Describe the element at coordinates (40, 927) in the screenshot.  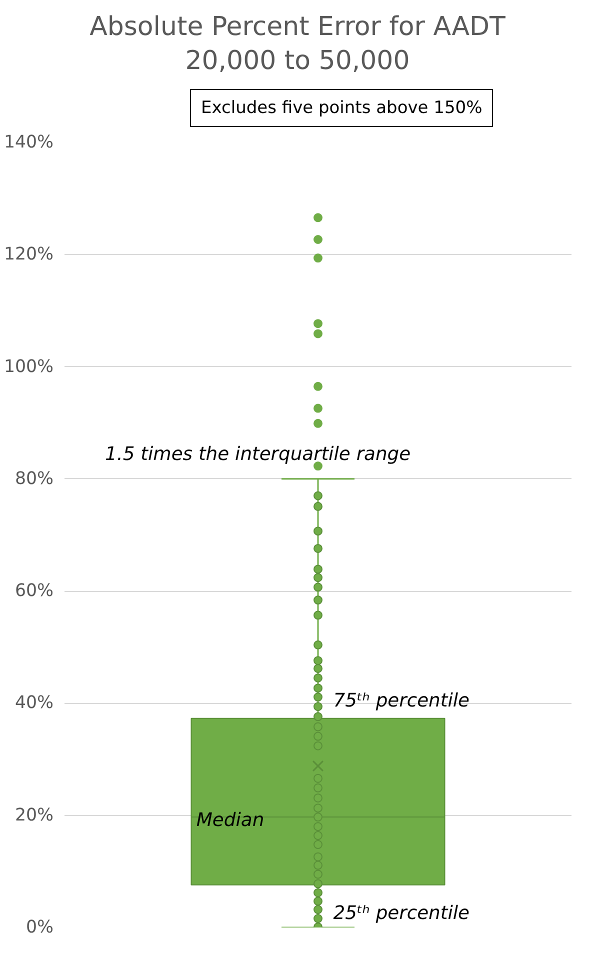
I see `y-tick-label: 0%` at that location.